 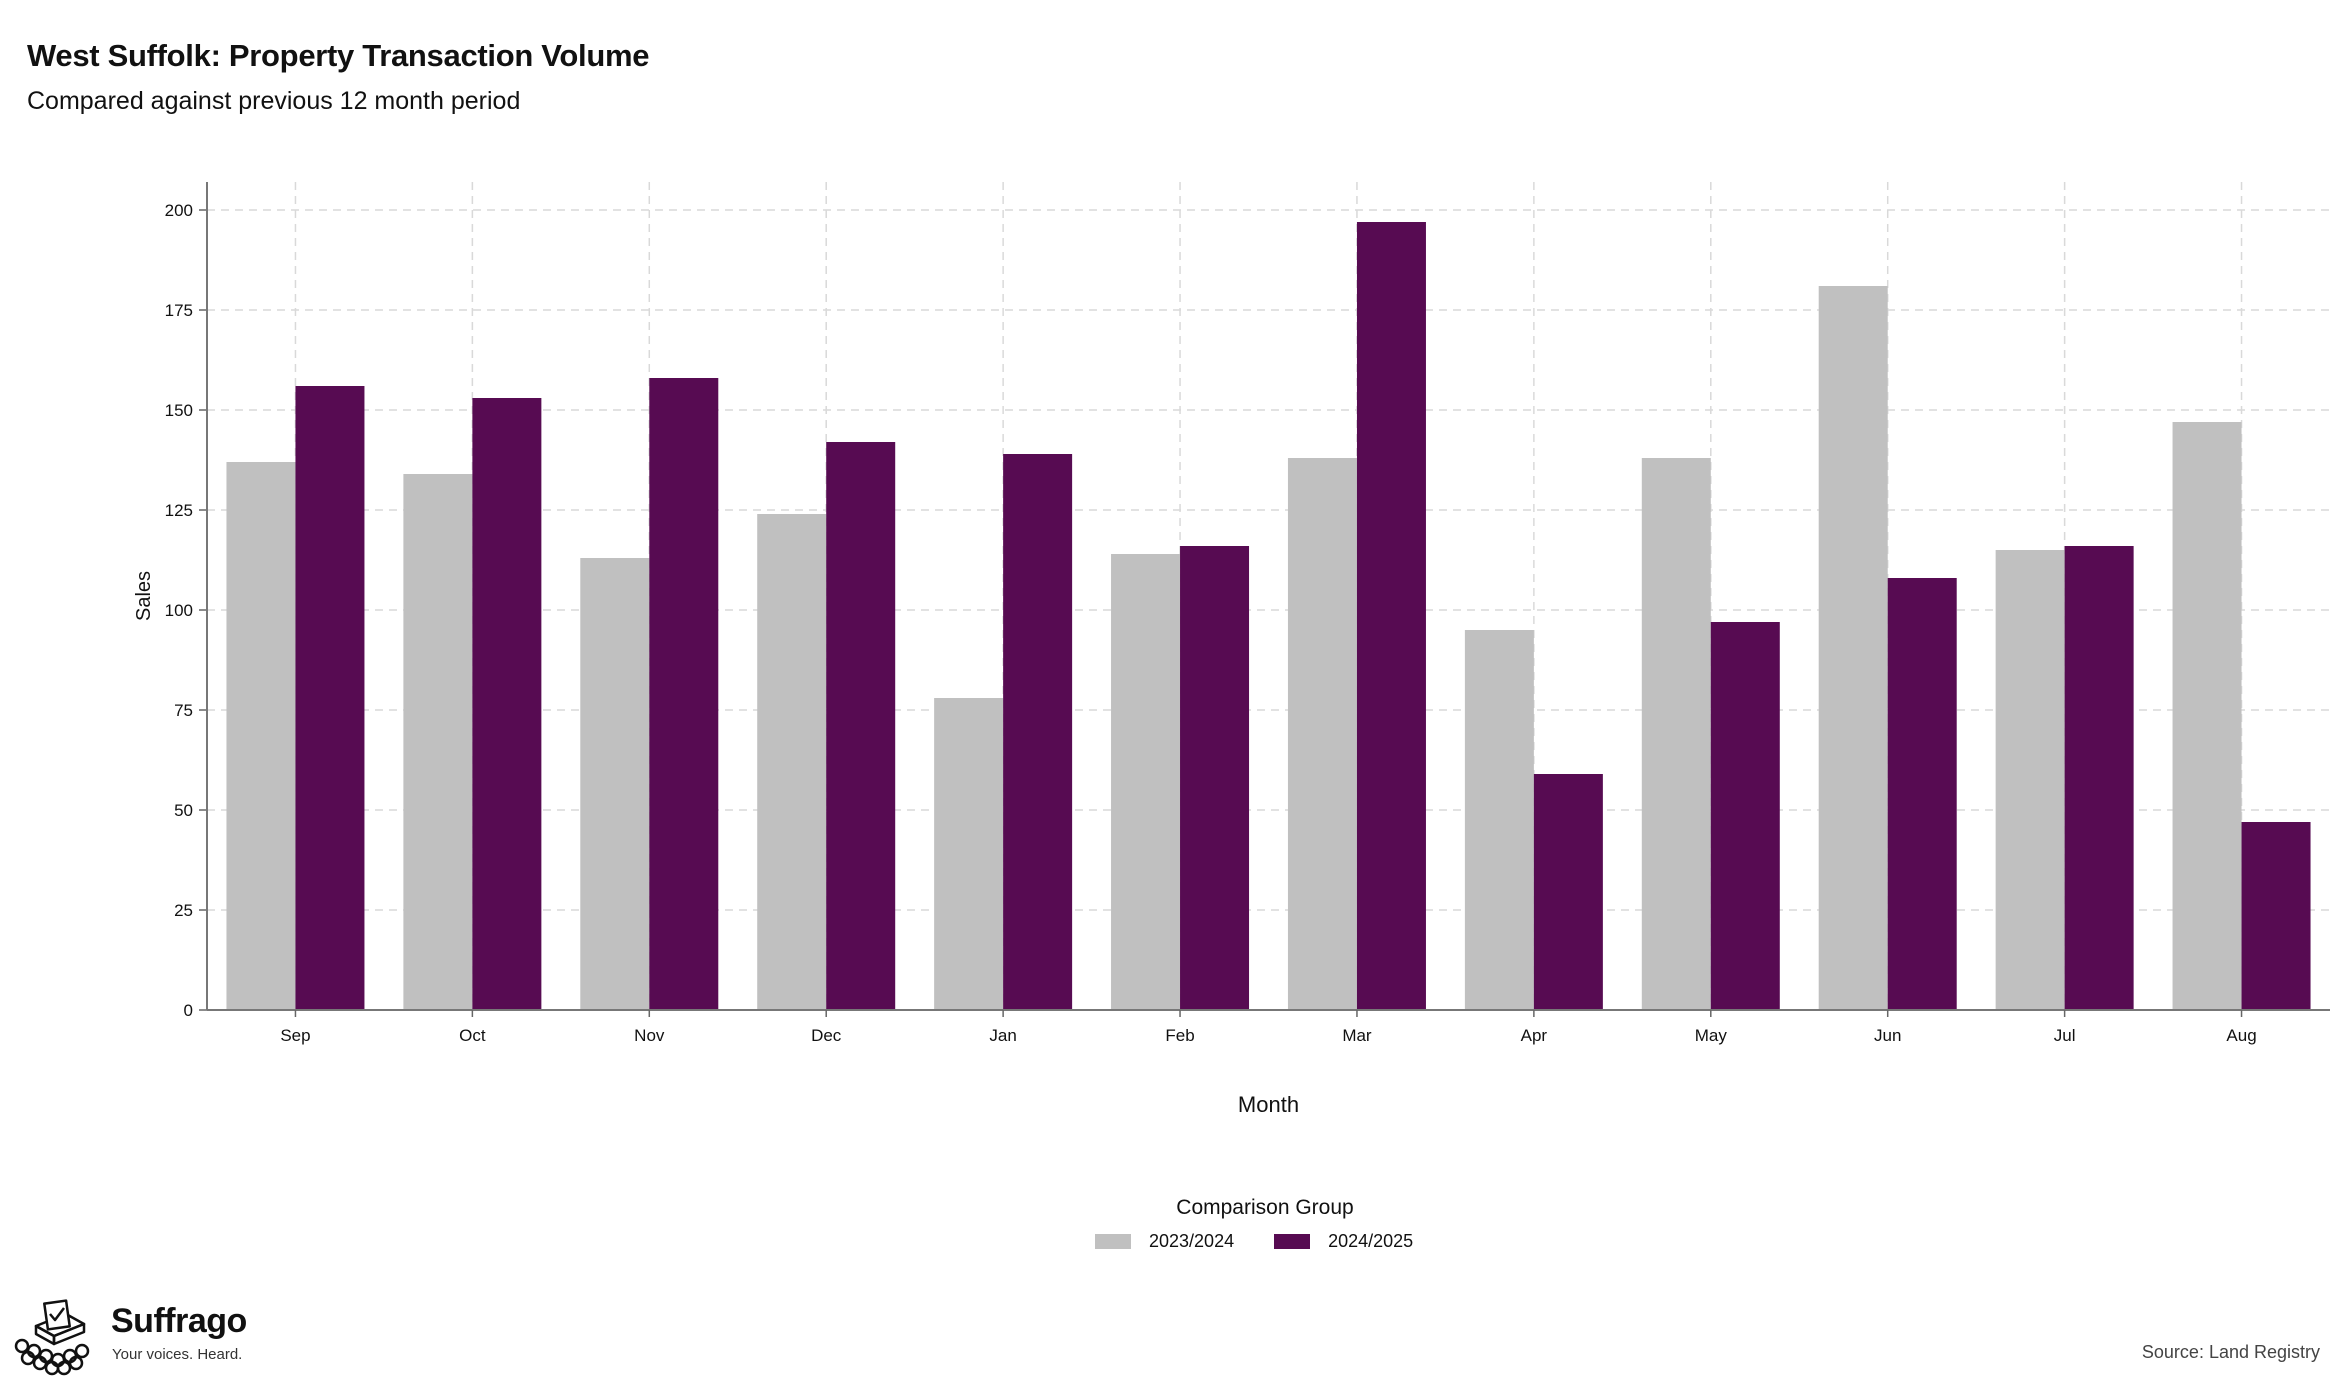 What do you see at coordinates (1568, 892) in the screenshot?
I see `bar-2024-2025-apr` at bounding box center [1568, 892].